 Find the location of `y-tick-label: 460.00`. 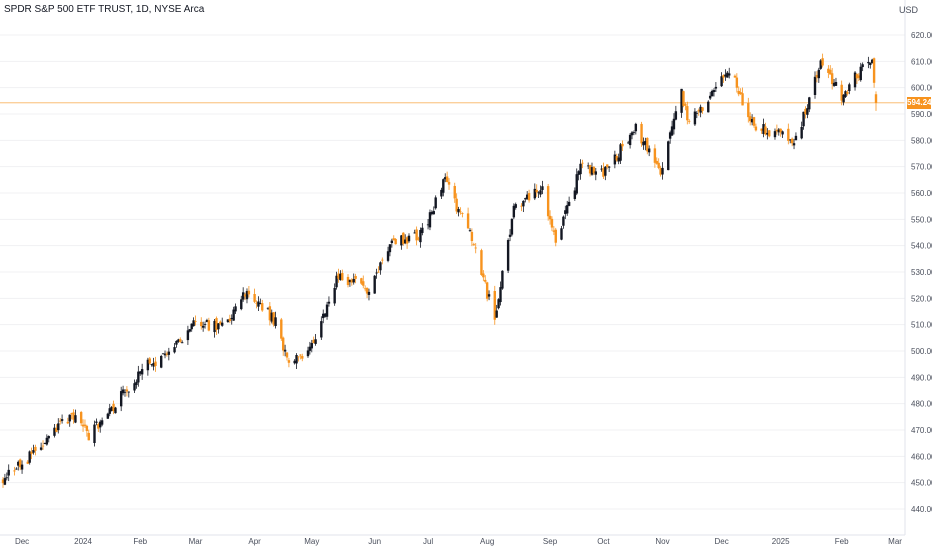

y-tick-label: 460.00 is located at coordinates (921, 456).